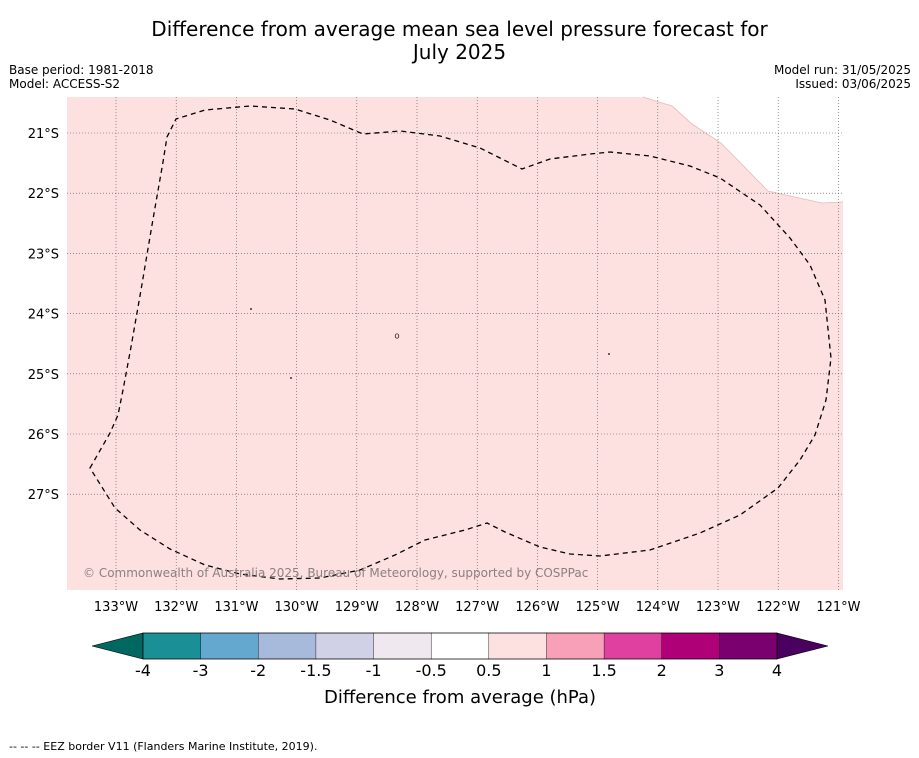 Image resolution: width=919 pixels, height=758 pixels. I want to click on title-line-2: July 2025, so click(459, 52).